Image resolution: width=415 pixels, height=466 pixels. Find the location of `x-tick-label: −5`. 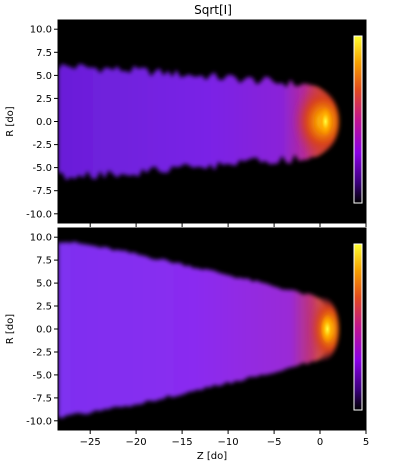

x-tick-label: −5 is located at coordinates (274, 442).